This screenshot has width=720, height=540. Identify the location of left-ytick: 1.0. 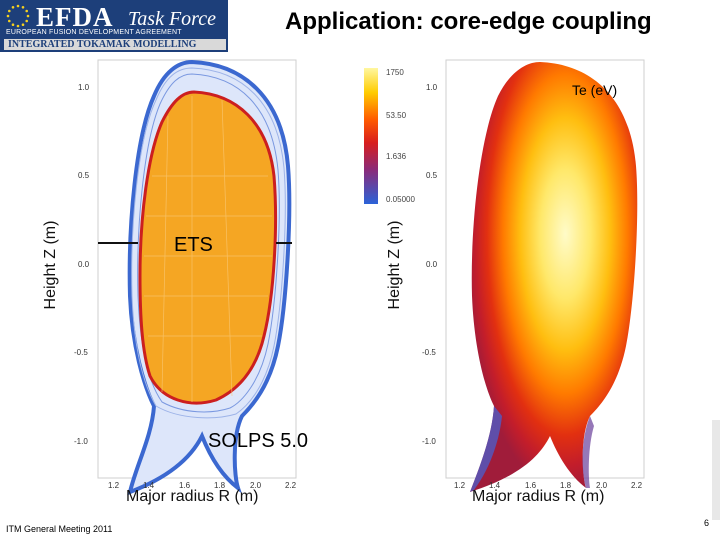
(84, 87).